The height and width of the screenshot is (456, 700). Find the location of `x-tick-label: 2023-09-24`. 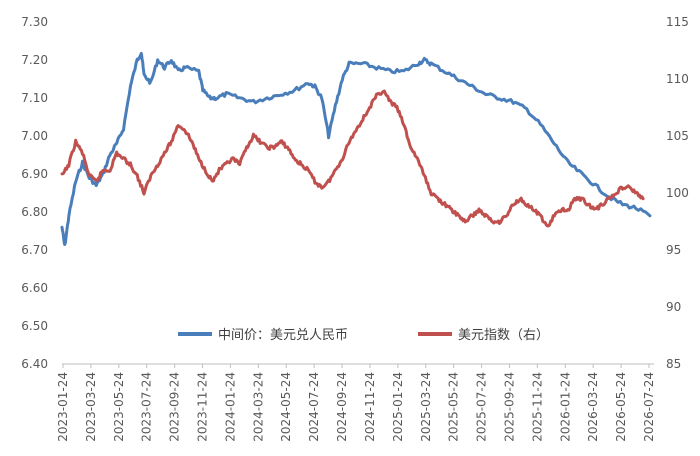

x-tick-label: 2023-09-24 is located at coordinates (175, 407).